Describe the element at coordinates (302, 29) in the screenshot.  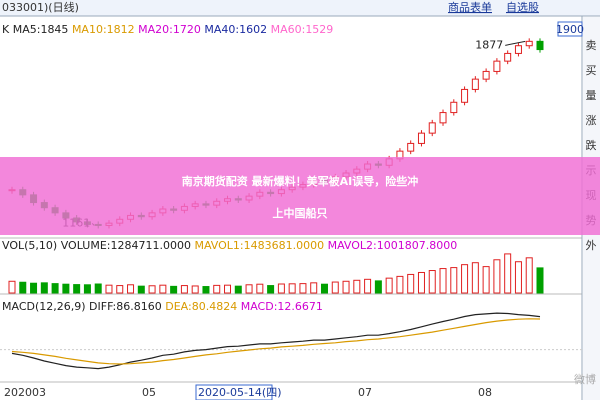
I see `legend-item: MA60:1529` at that location.